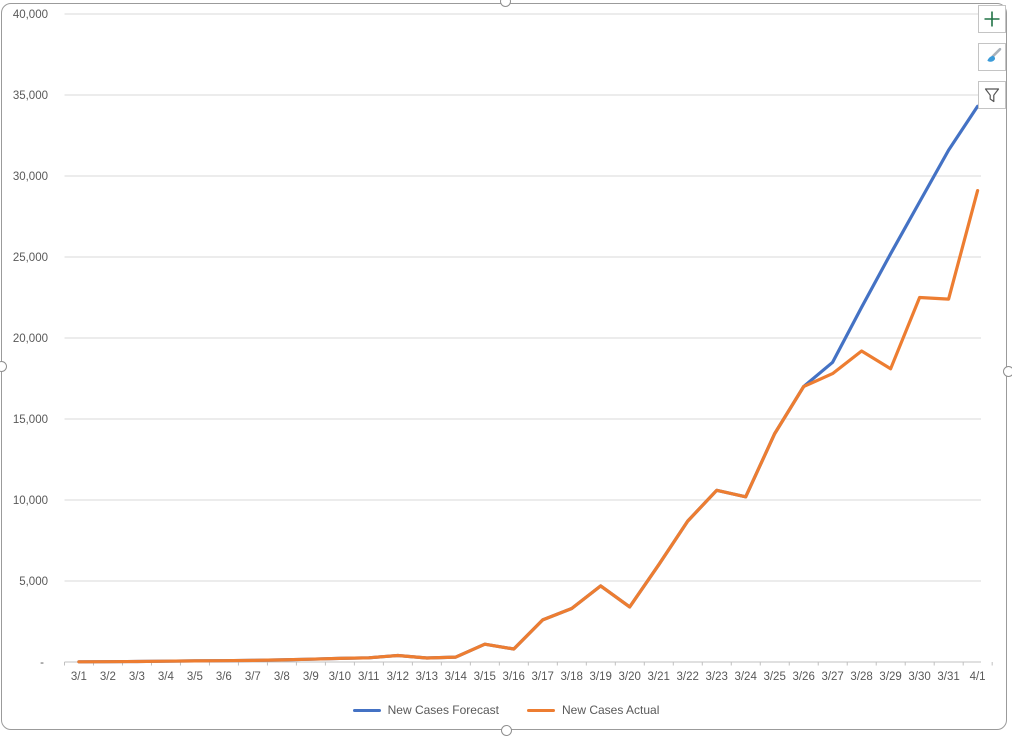 The height and width of the screenshot is (736, 1012). Describe the element at coordinates (506, 710) in the screenshot. I see `chart-legend: New Cases Forecast New Cases Actual` at that location.